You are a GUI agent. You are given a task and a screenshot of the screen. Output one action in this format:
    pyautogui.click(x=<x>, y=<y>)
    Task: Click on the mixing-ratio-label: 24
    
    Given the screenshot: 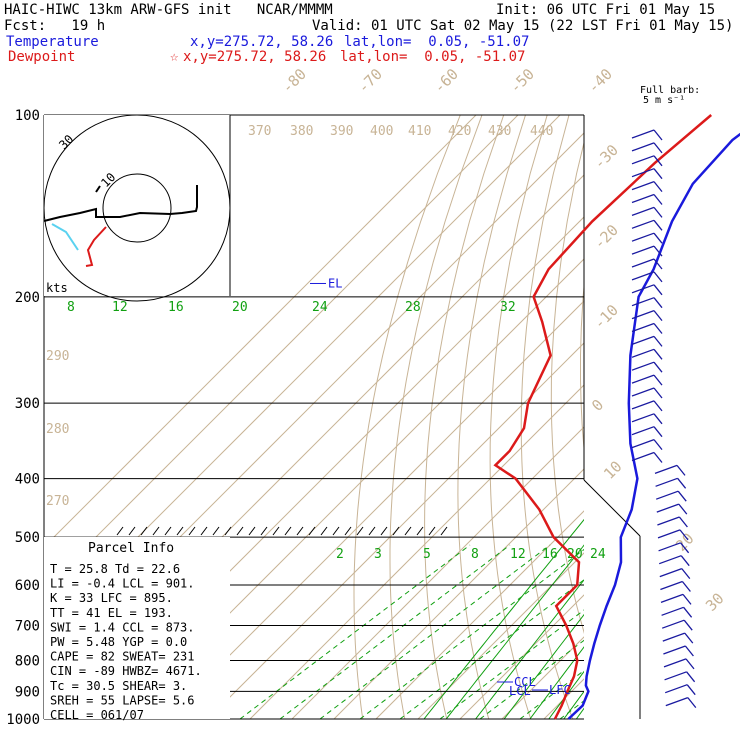 What is the action you would take?
    pyautogui.click(x=598, y=554)
    